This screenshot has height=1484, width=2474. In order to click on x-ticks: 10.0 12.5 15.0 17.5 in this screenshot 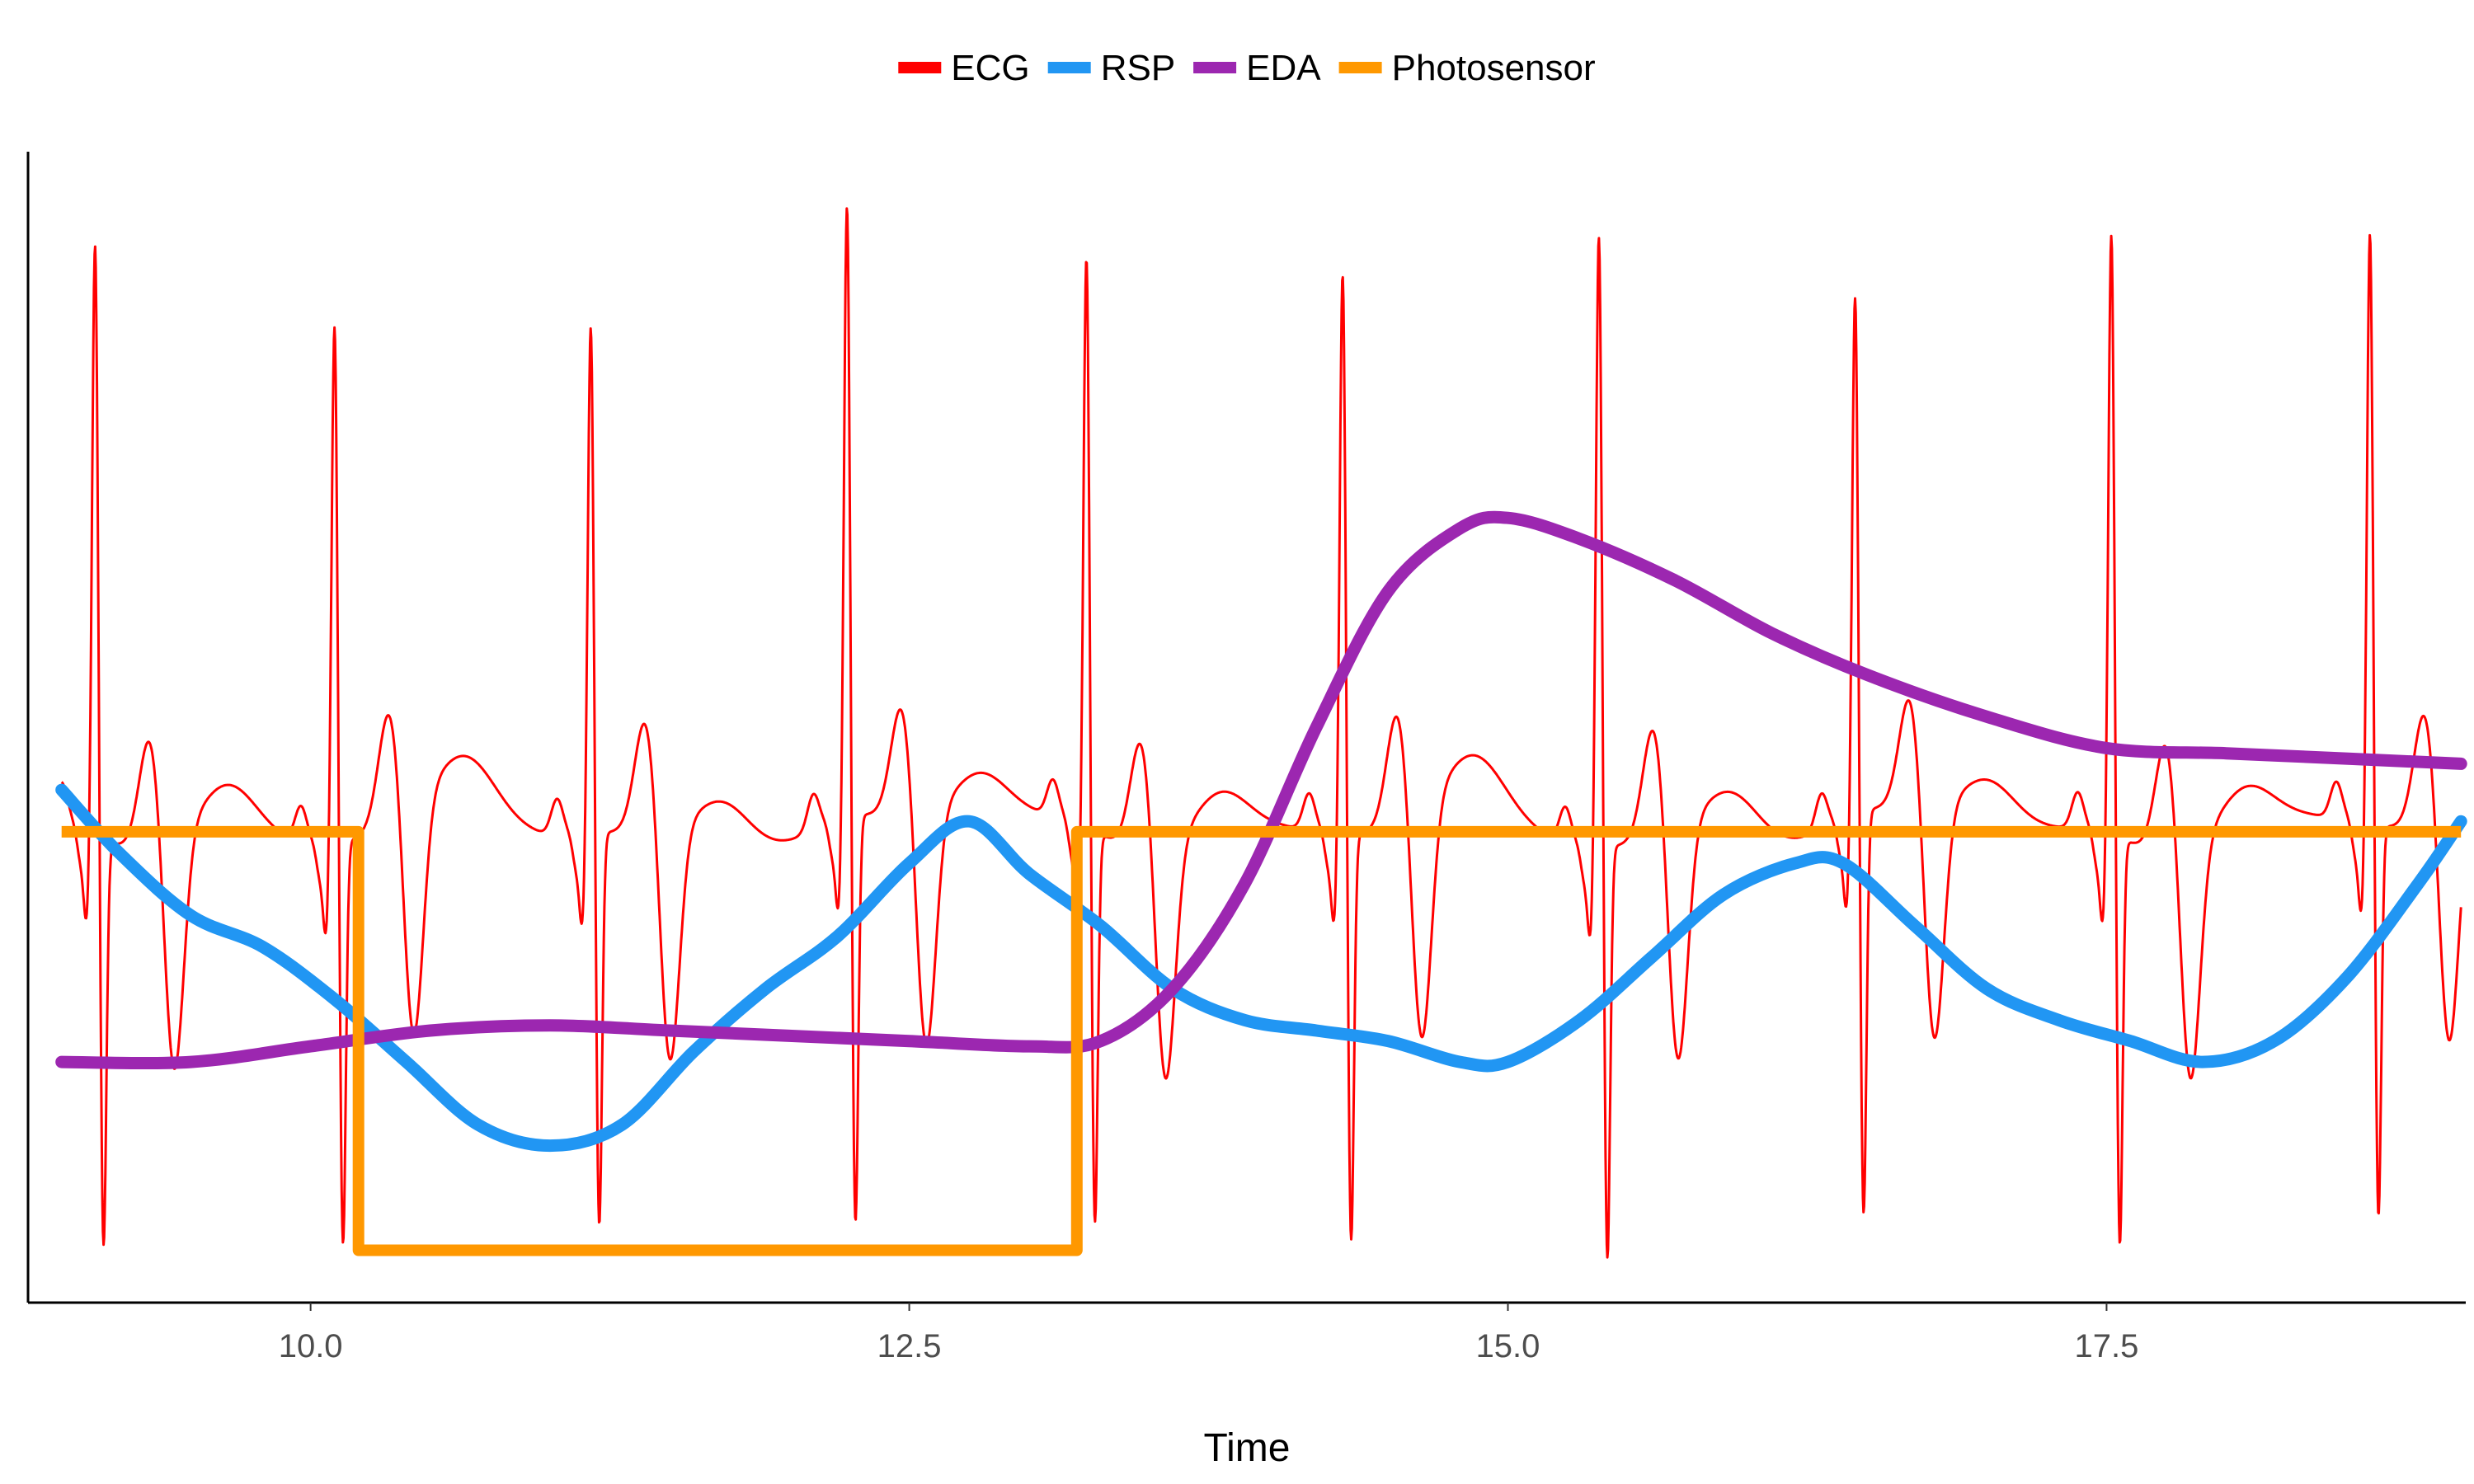, I will do `click(1209, 1333)`.